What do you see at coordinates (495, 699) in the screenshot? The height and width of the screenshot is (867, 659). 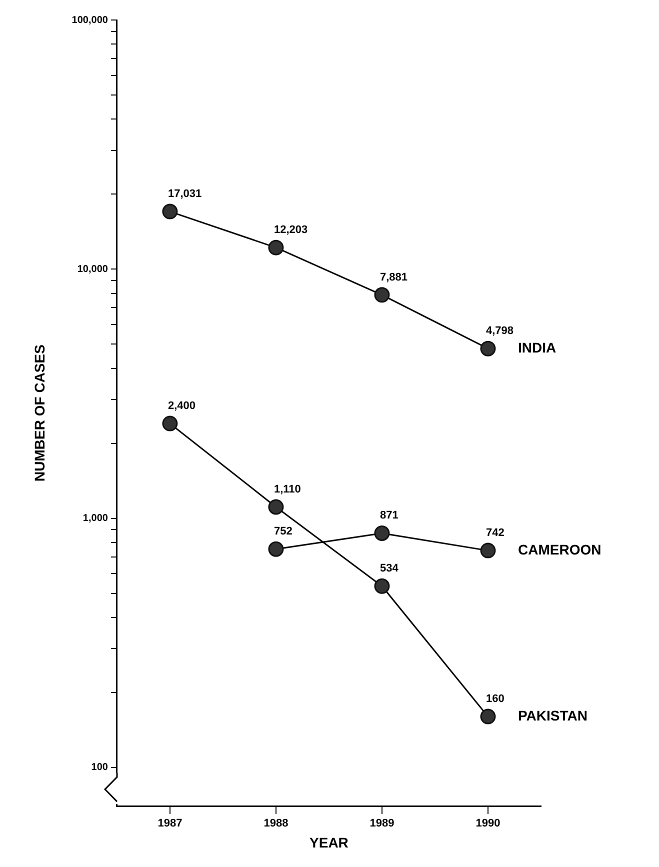 I see `data-label: 160` at bounding box center [495, 699].